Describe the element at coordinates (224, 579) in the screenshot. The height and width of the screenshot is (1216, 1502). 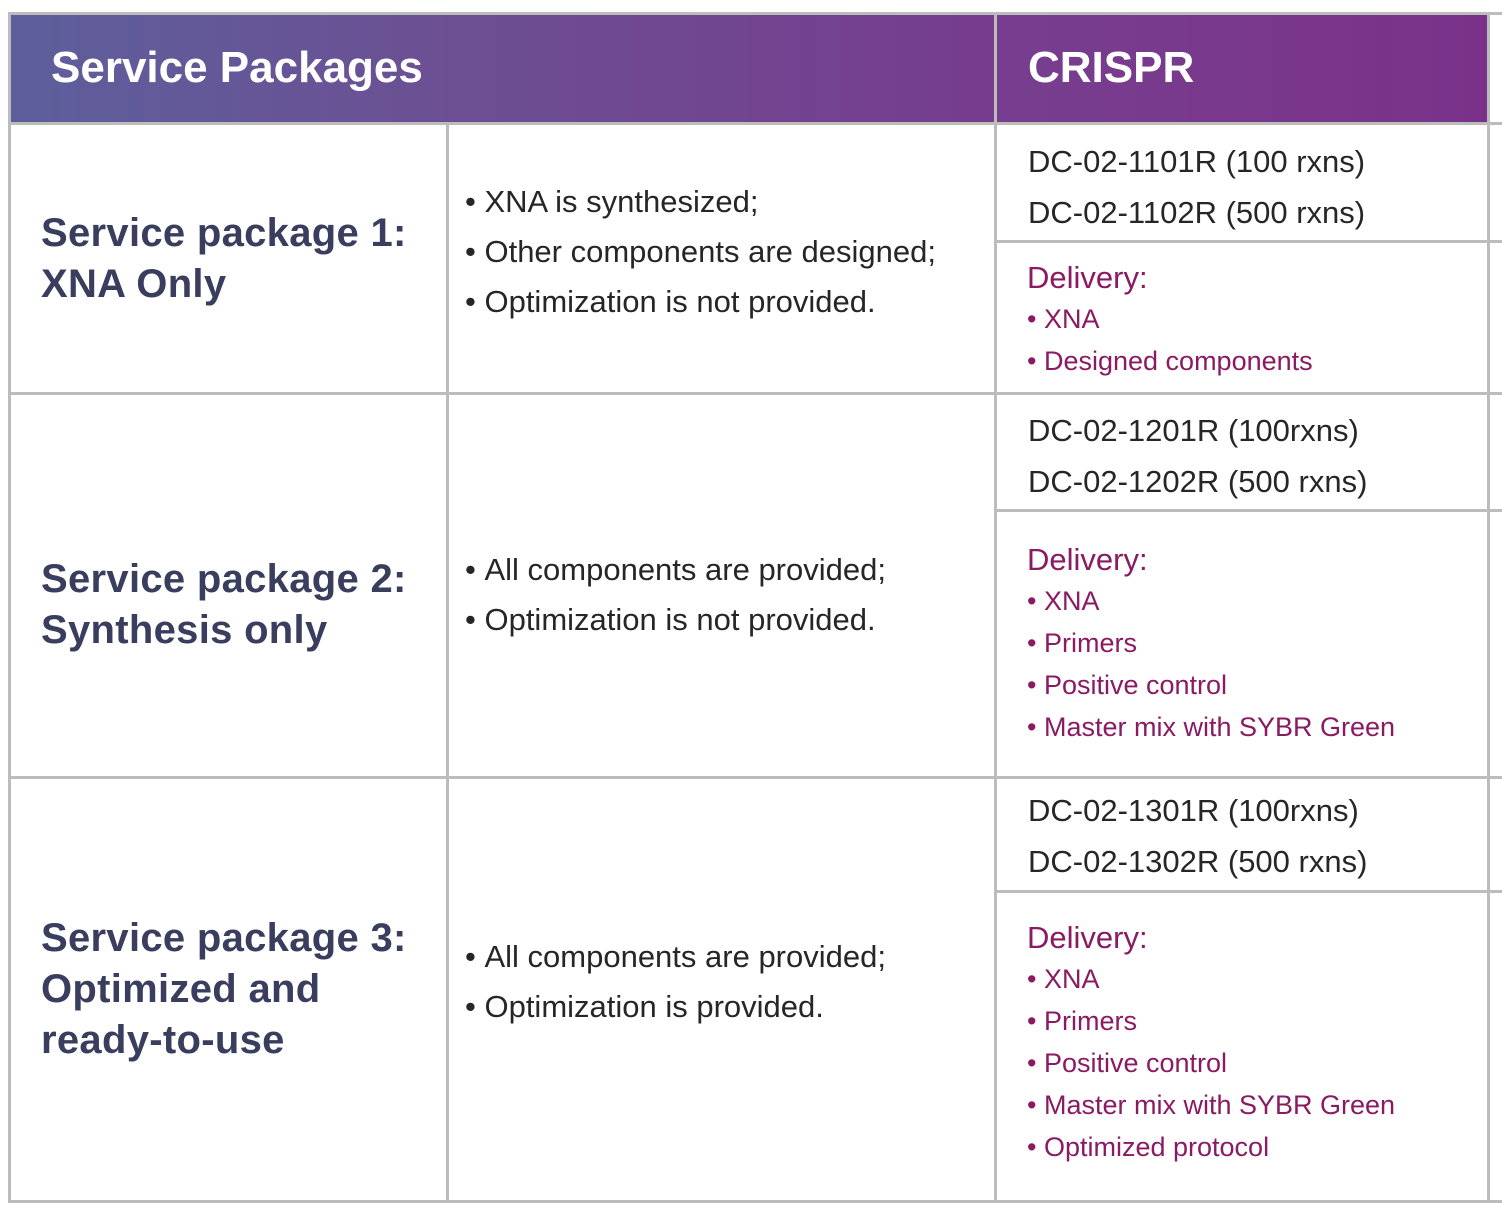
I see `package-title-line: Service package 2:` at that location.